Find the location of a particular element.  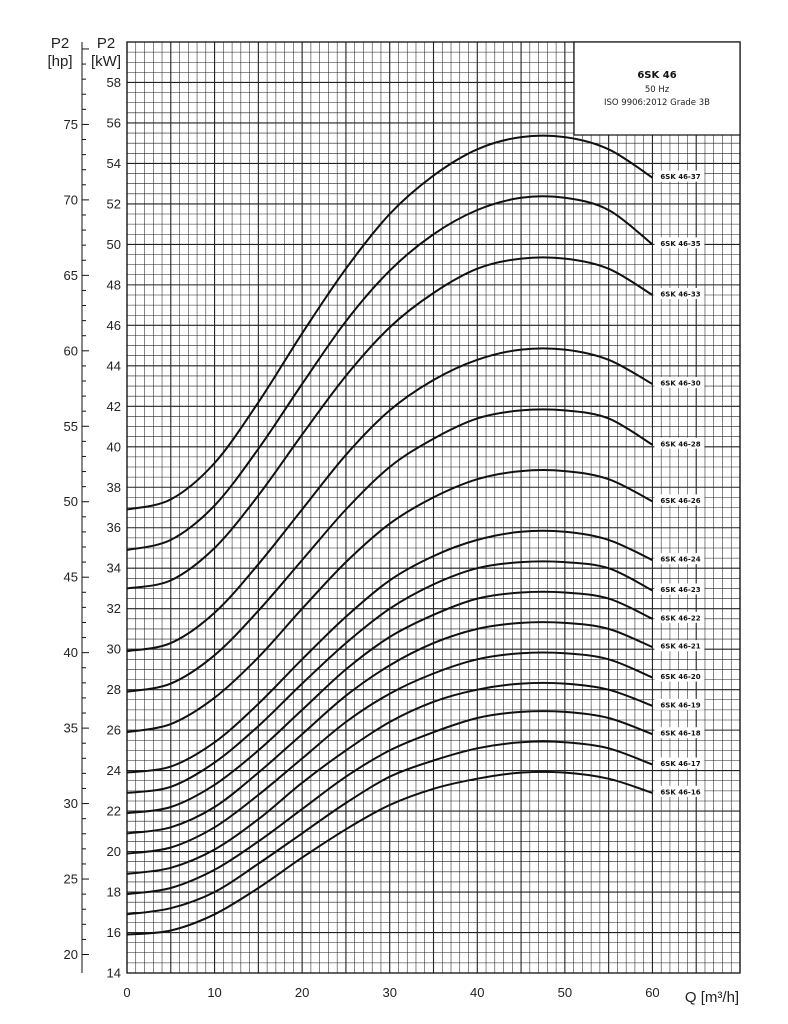

kw-tick-label: 38 is located at coordinates (114, 487).